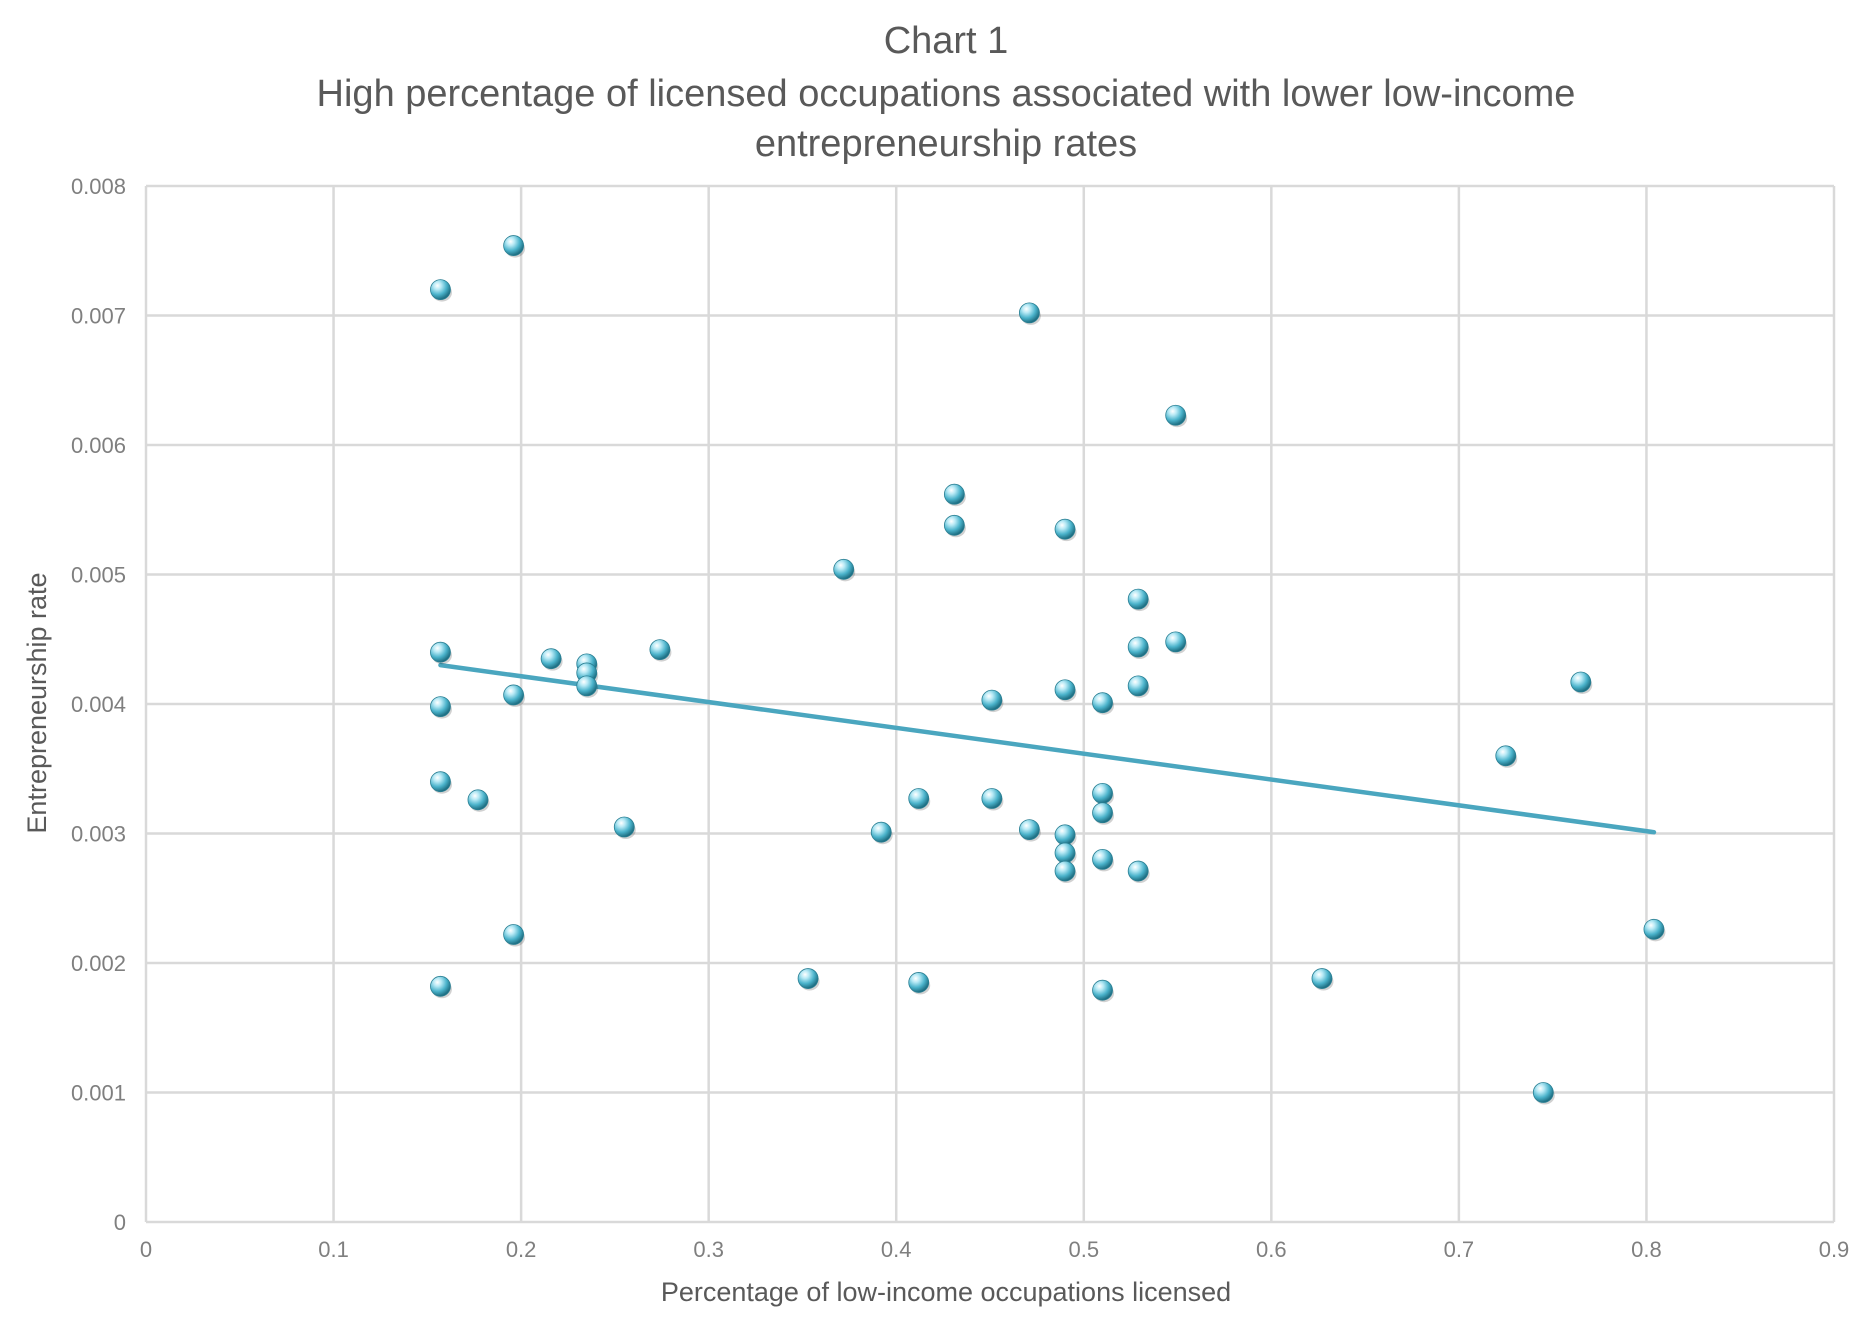 This screenshot has width=1868, height=1329. I want to click on x-tick-label: 0.4, so click(896, 1249).